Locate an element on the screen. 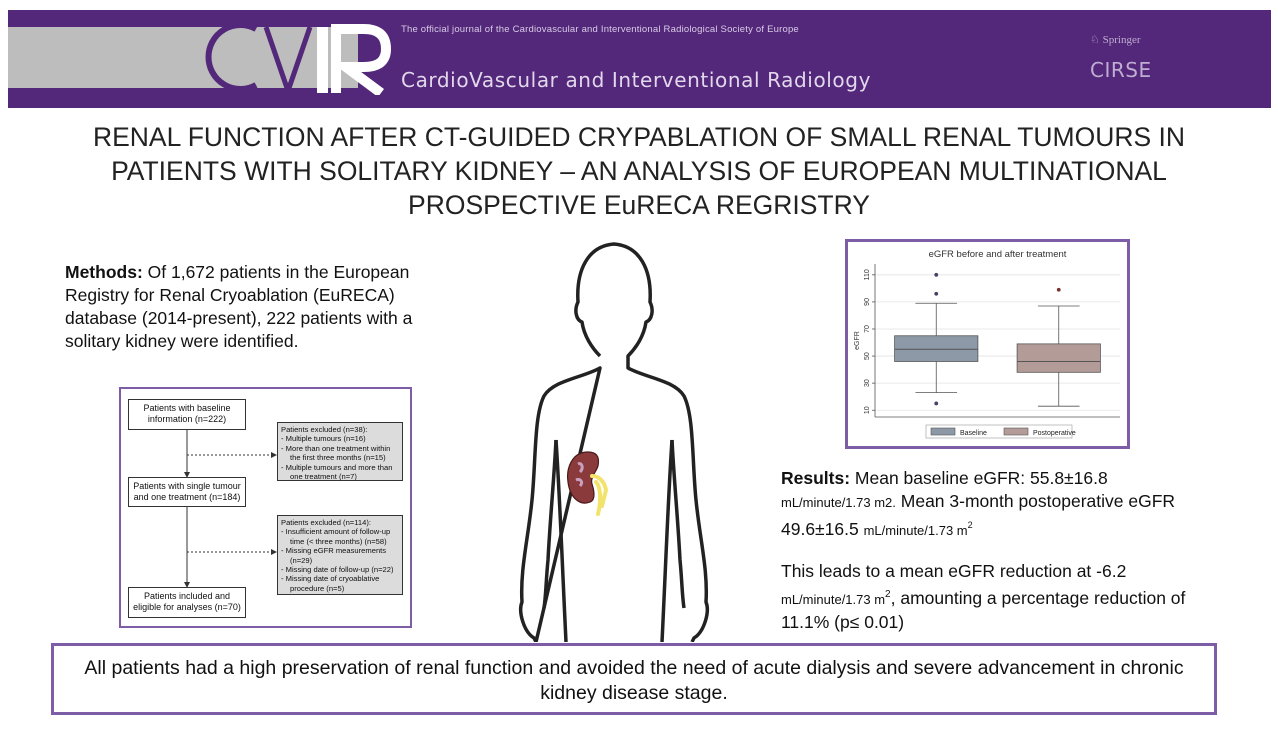  y-tick-label: 30 is located at coordinates (867, 383).